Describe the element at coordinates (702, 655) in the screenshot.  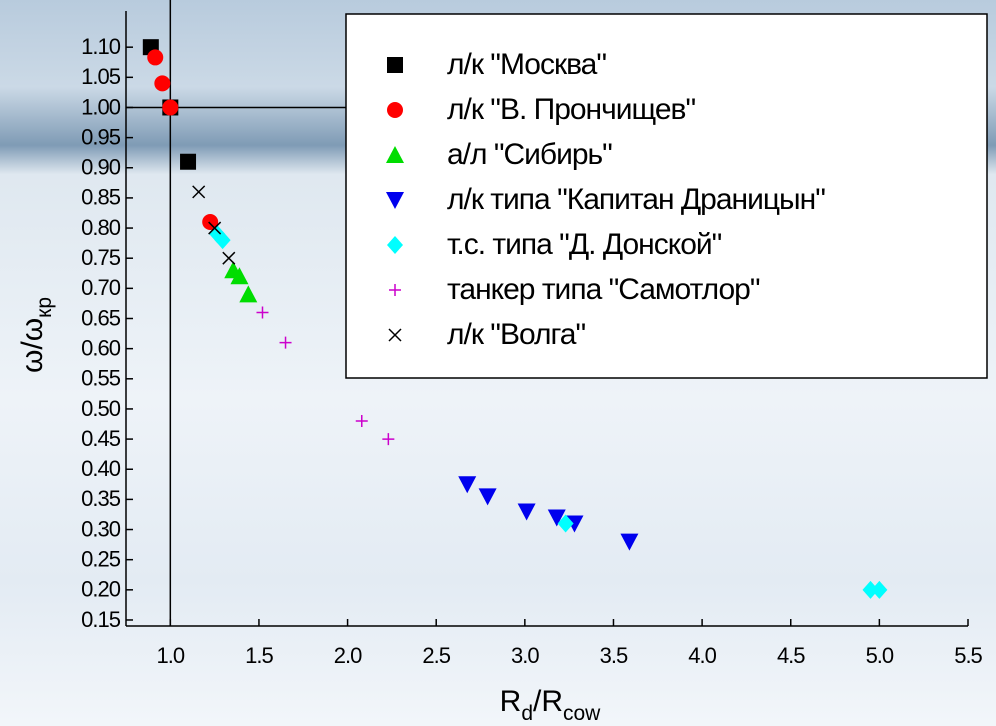
I see `x-tick-label: 4.0` at that location.